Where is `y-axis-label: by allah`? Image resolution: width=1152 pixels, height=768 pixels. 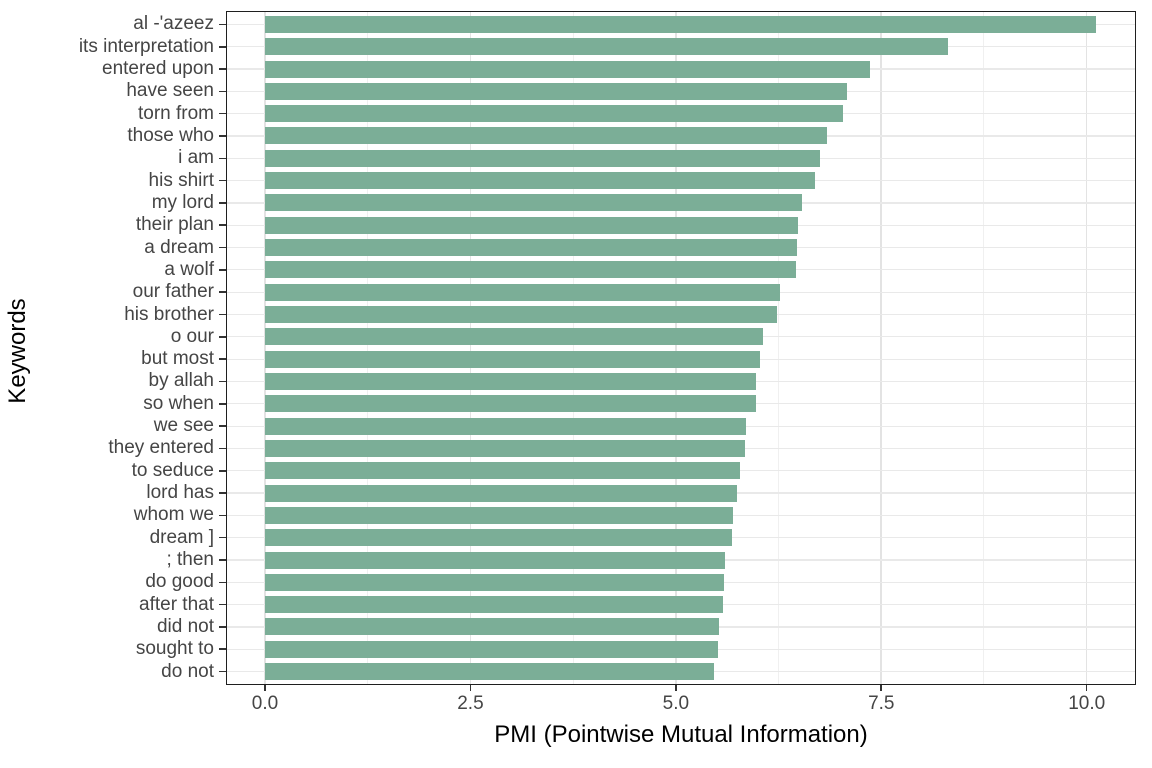 y-axis-label: by allah is located at coordinates (181, 381).